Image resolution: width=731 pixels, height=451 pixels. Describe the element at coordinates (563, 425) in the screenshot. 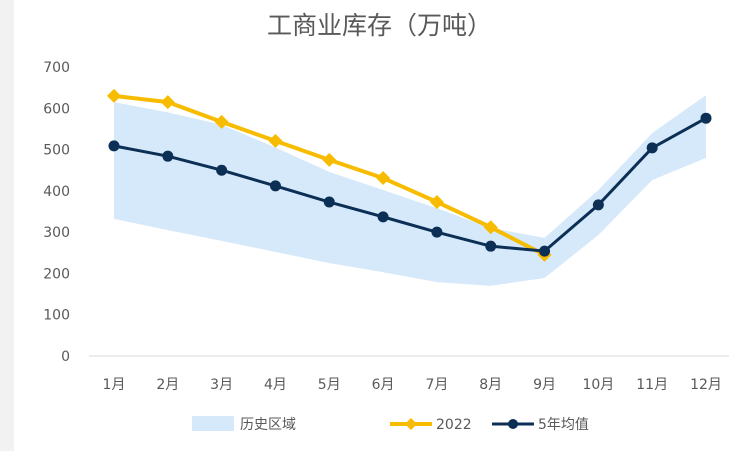

I see `legend-label-5年均值: 5年均值` at that location.